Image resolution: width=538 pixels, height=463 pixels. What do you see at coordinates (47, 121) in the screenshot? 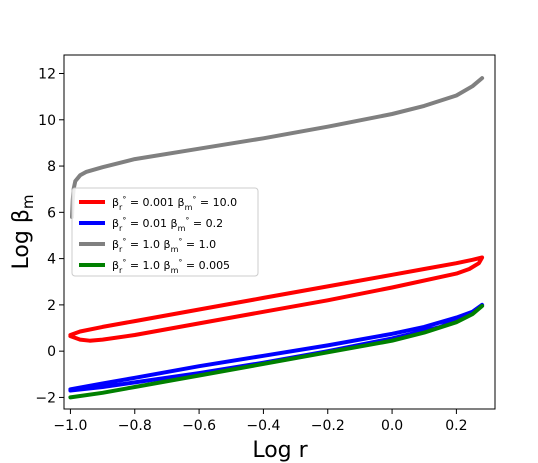
I see `y-tick-label: 10` at bounding box center [47, 121].